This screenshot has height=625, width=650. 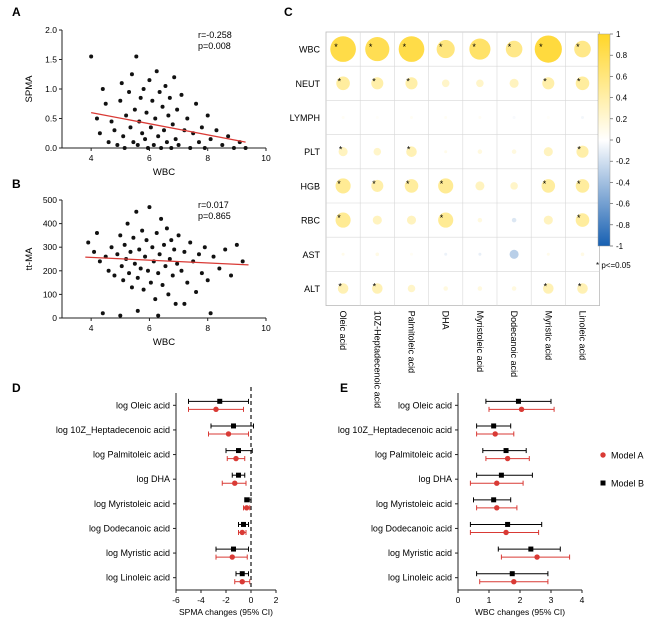 What do you see at coordinates (413, 455) in the screenshot?
I see `row-label: log Palmitoleic acid` at bounding box center [413, 455].